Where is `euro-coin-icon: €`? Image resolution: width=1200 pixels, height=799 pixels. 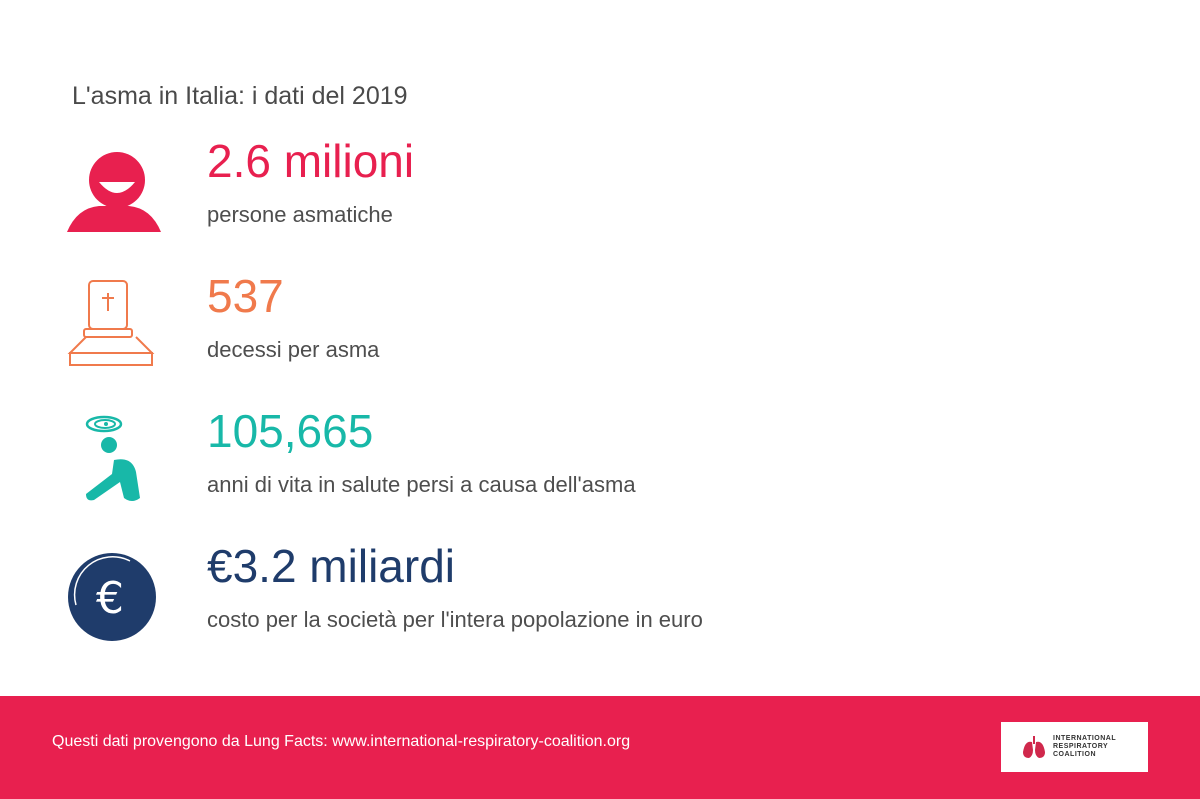
euro-coin-icon: € is located at coordinates (112, 597).